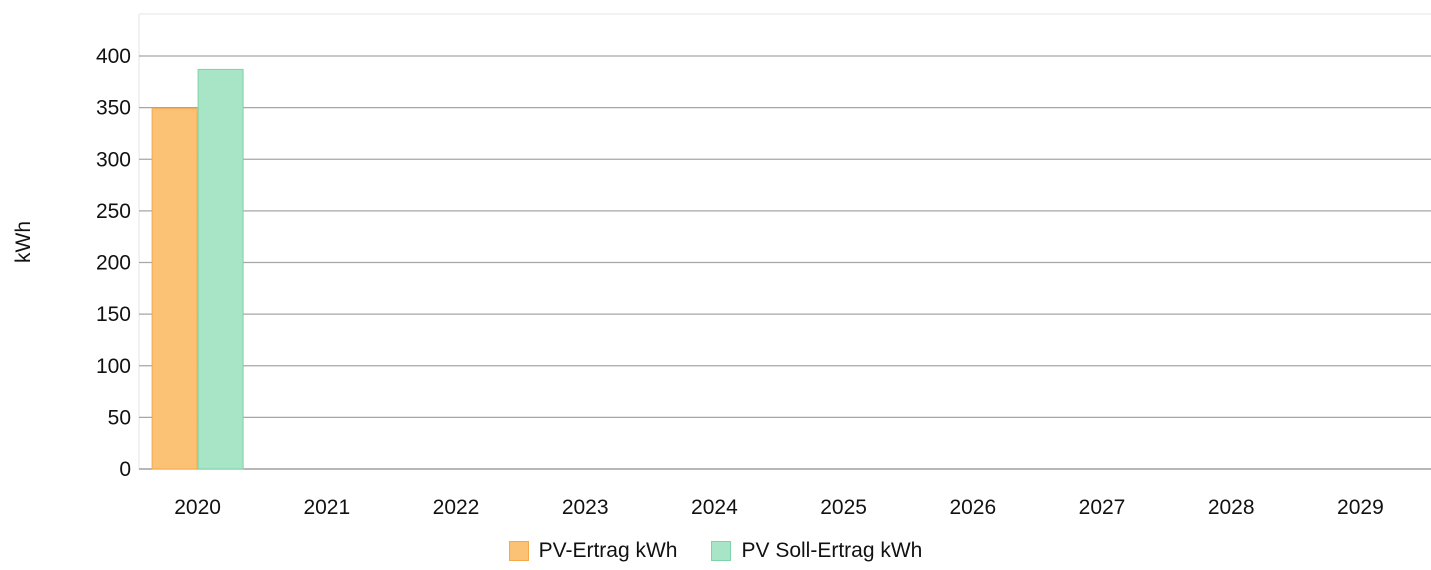  Describe the element at coordinates (585, 507) in the screenshot. I see `x-tick-label: 2023` at that location.